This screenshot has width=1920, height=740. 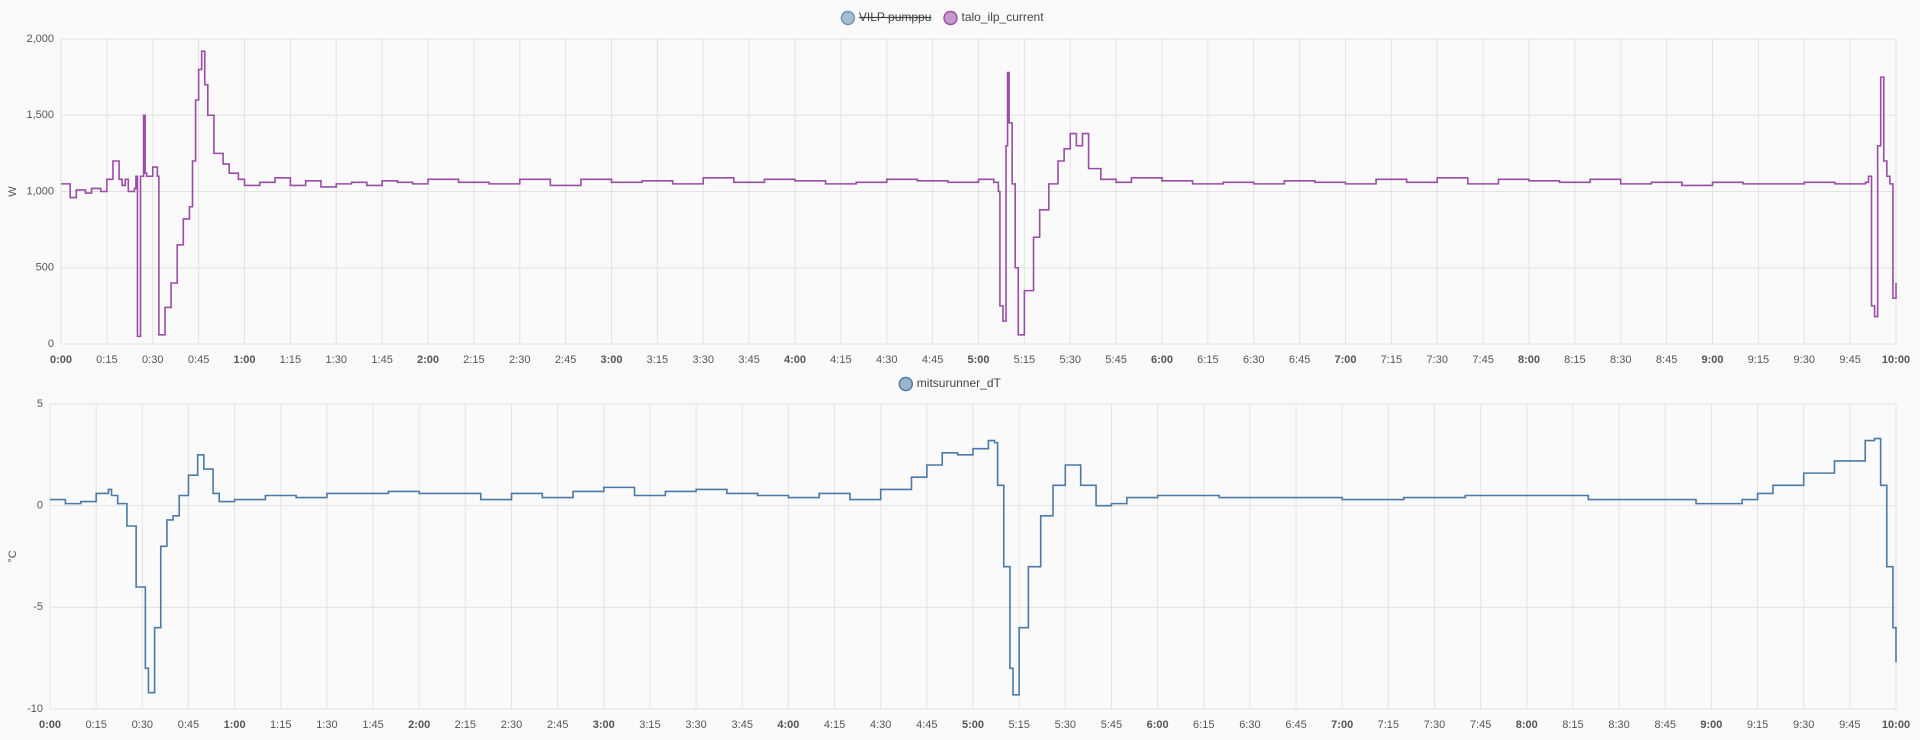 What do you see at coordinates (38, 607) in the screenshot?
I see `y-tick-label: -5` at bounding box center [38, 607].